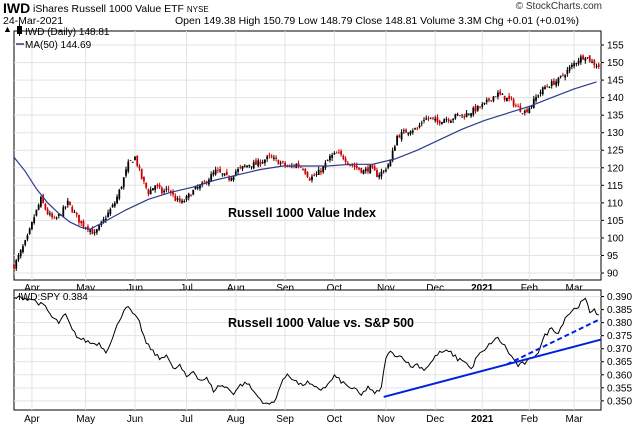 This screenshot has width=640, height=428. What do you see at coordinates (285, 419) in the screenshot?
I see `ratio-x-tick-label: Sep` at bounding box center [285, 419].